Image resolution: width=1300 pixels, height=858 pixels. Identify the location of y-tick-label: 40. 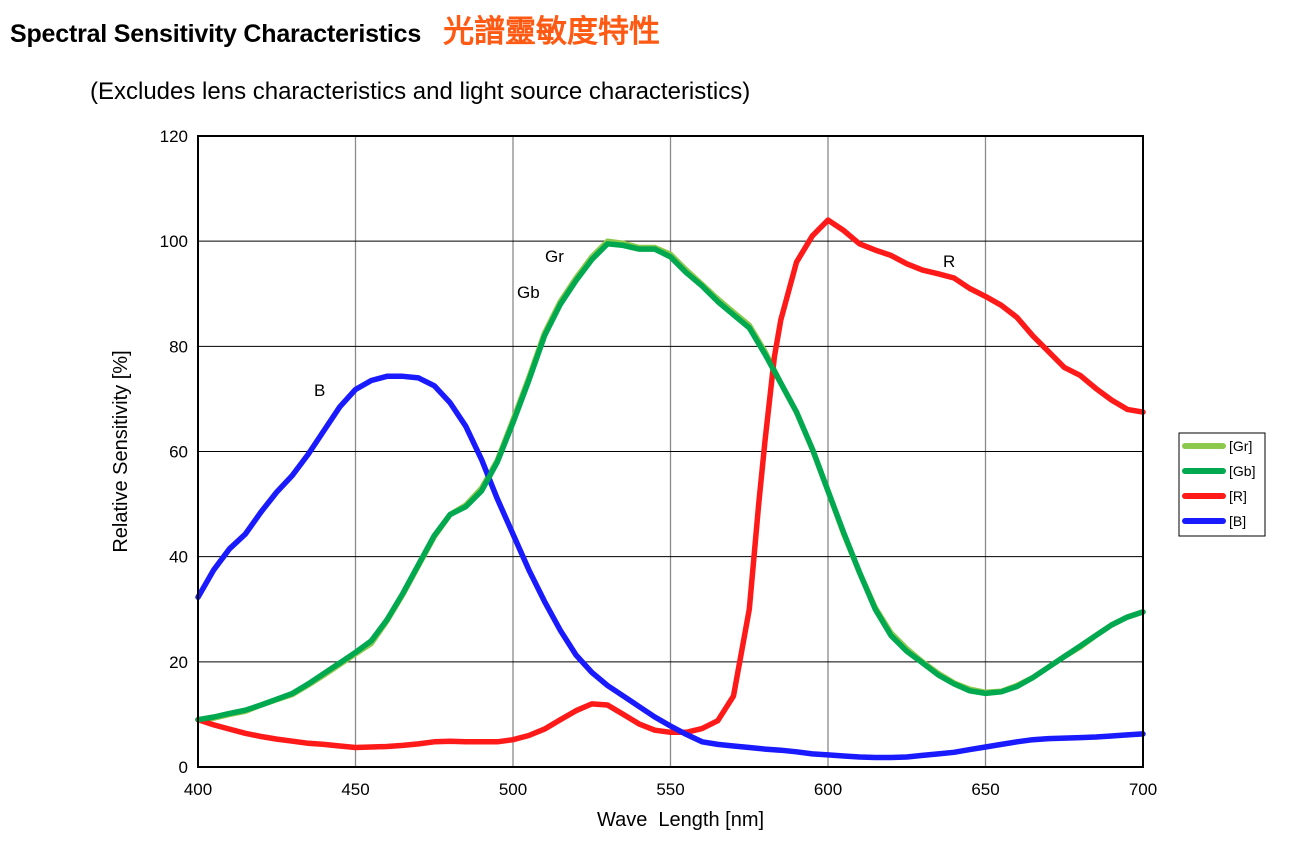
(178, 557).